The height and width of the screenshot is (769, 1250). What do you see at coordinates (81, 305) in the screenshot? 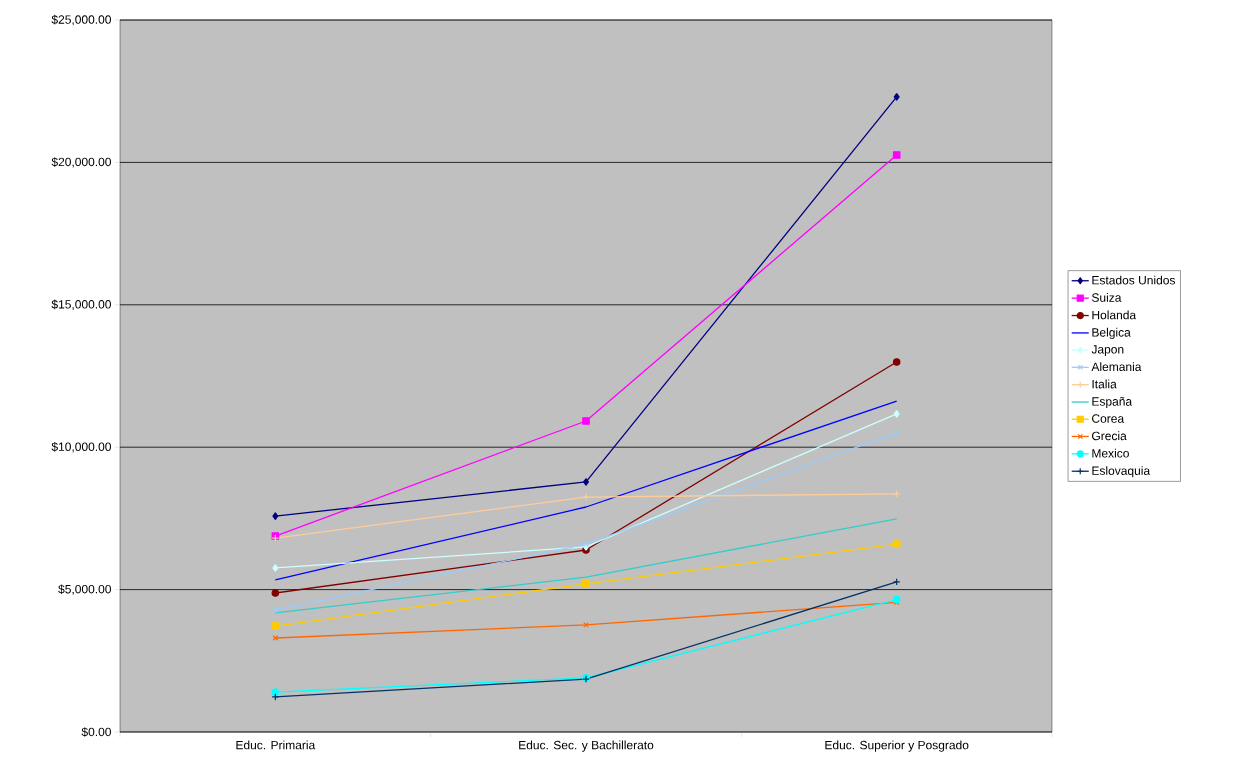
I see `y-tick-label: $15,000.00` at bounding box center [81, 305].